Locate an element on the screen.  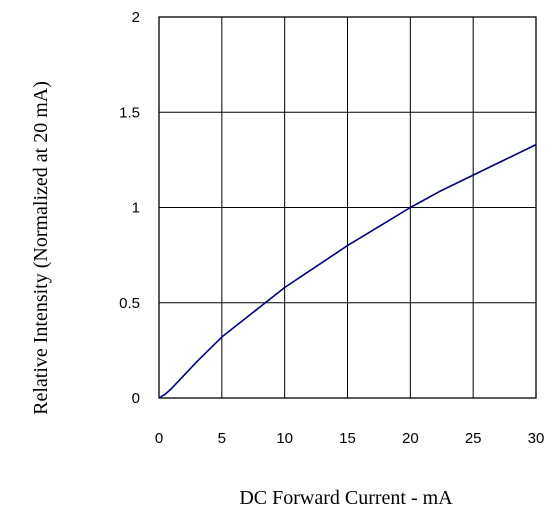
x-axis-title: DC Forward Current - mA is located at coordinates (346, 498).